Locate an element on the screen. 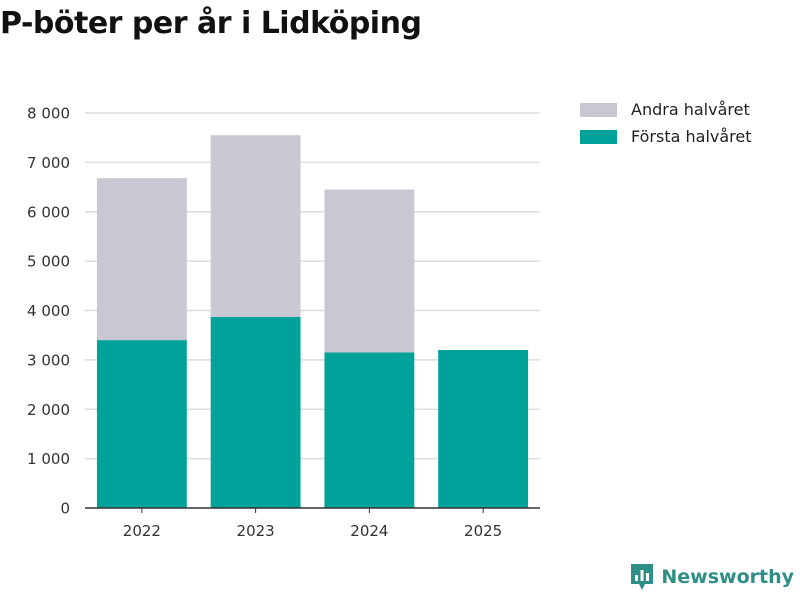  bar-andra-halvaret-2022 is located at coordinates (141, 259).